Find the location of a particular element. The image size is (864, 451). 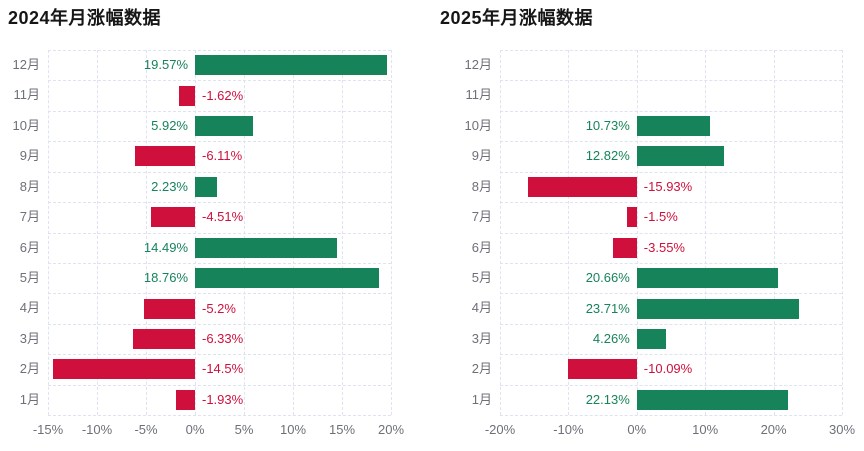

value-label: -10.09% is located at coordinates (668, 369).